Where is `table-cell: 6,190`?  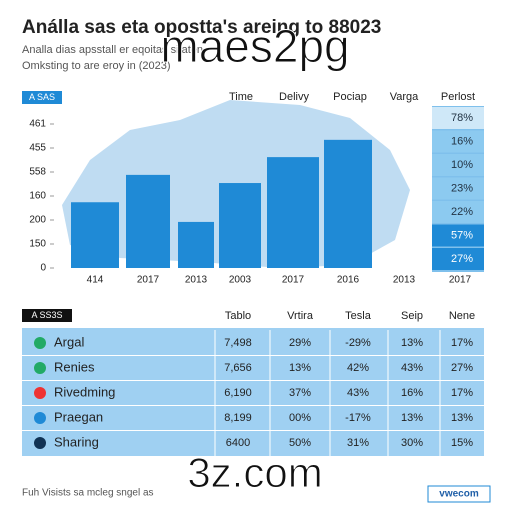 table-cell: 6,190 is located at coordinates (238, 393).